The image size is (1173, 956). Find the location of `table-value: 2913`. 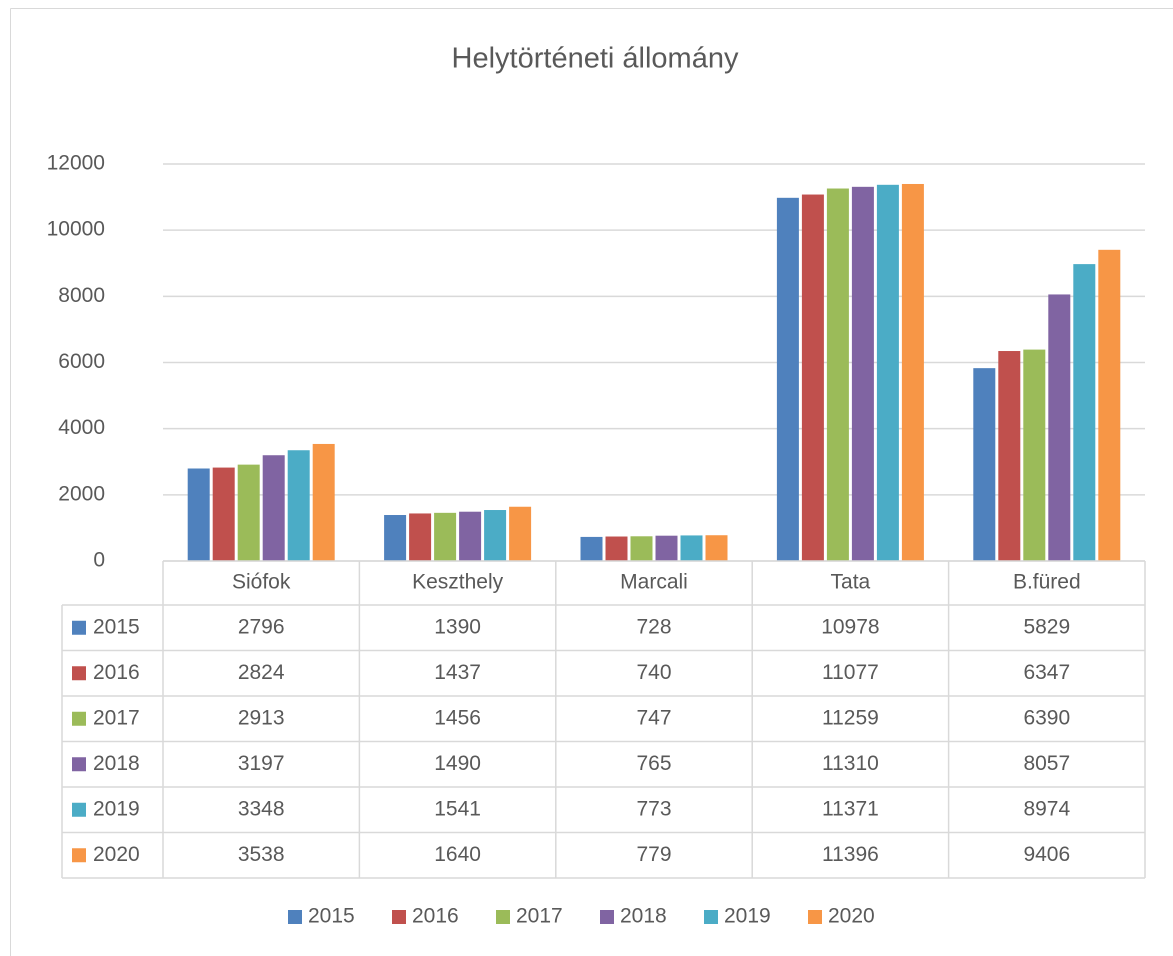

table-value: 2913 is located at coordinates (261, 717).